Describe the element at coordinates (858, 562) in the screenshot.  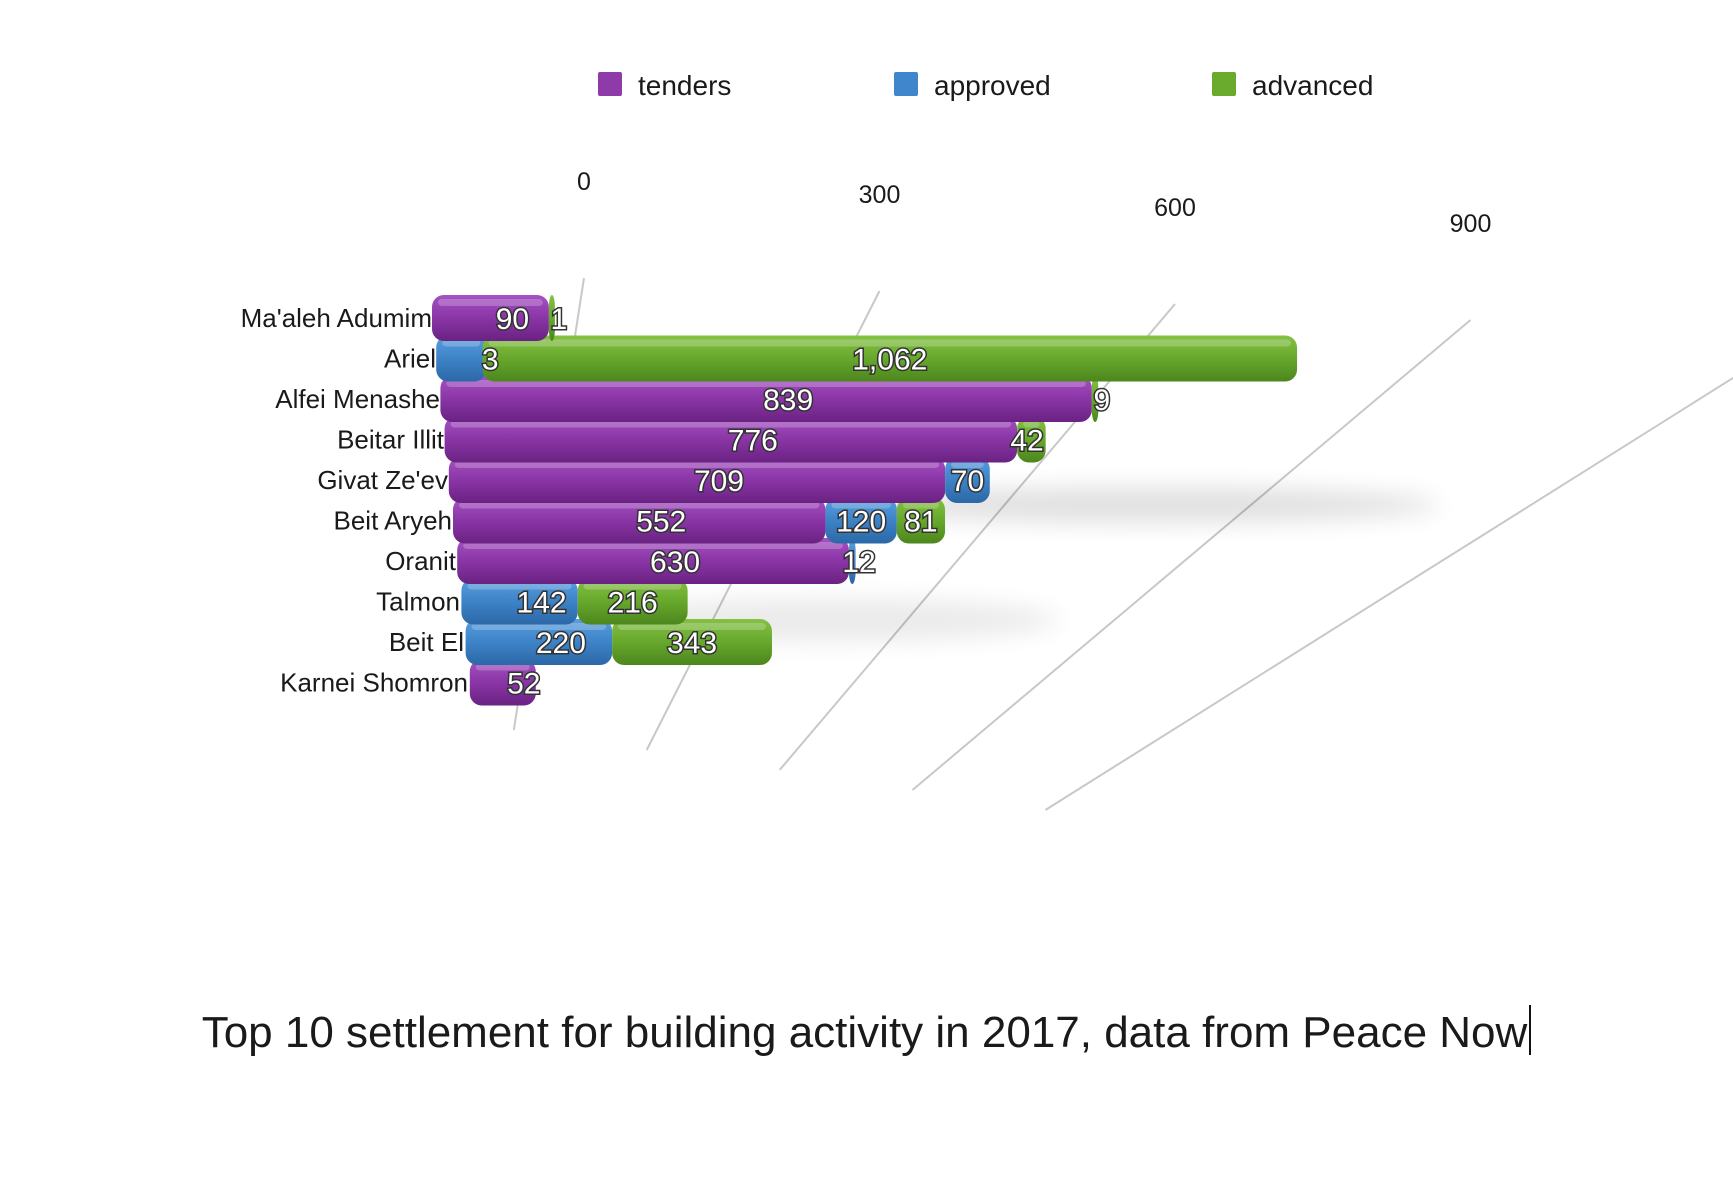
I see `data-label-approved: 12` at that location.